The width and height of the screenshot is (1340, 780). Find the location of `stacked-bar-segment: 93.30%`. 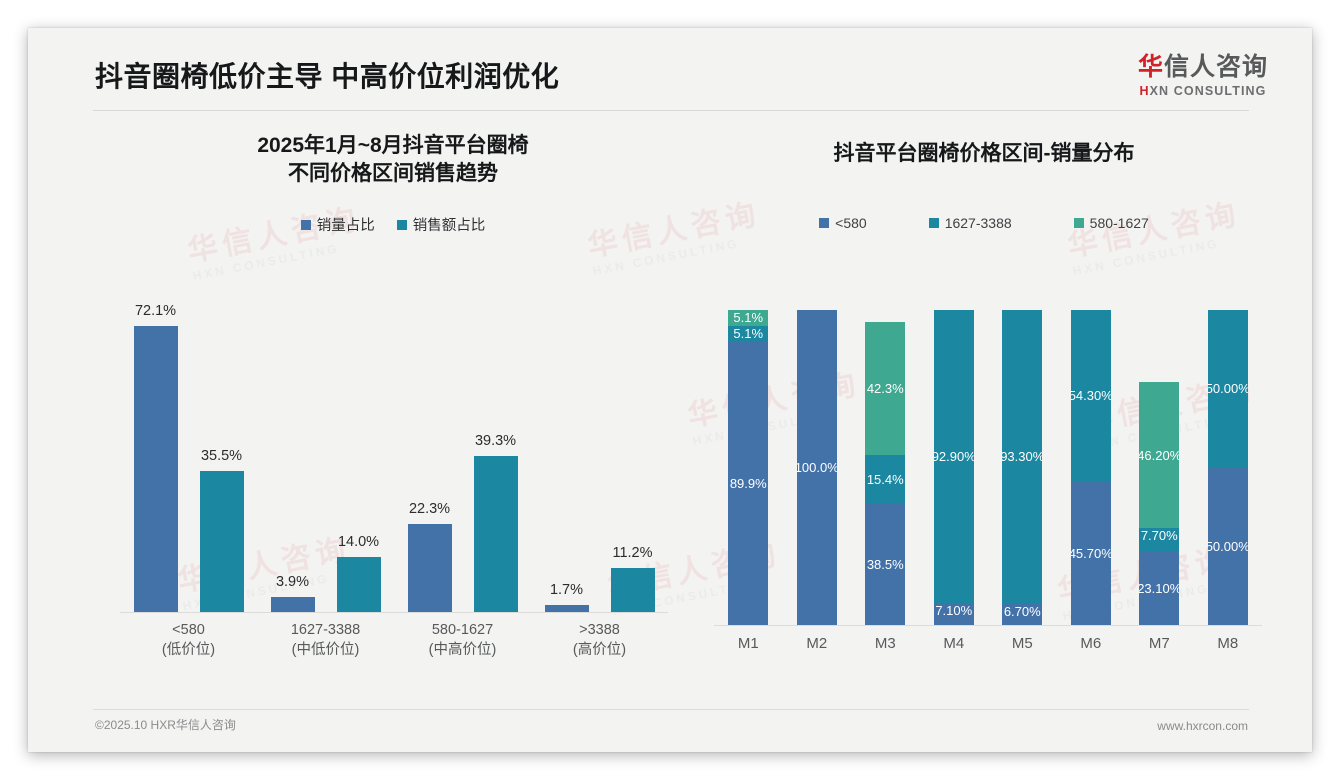

stacked-bar-segment: 93.30% is located at coordinates (1022, 457).